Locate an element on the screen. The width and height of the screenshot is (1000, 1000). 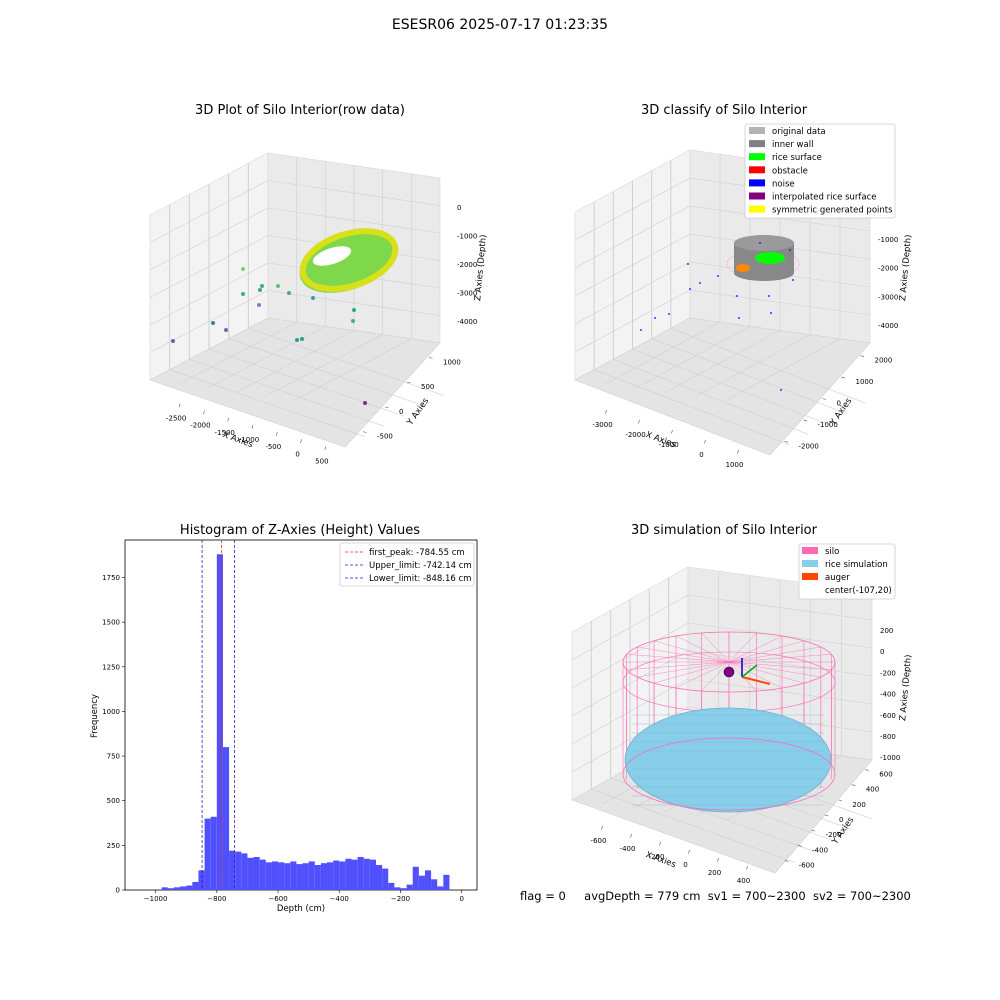
sv2-text: sv2 = 700~2300 is located at coordinates (861, 896).